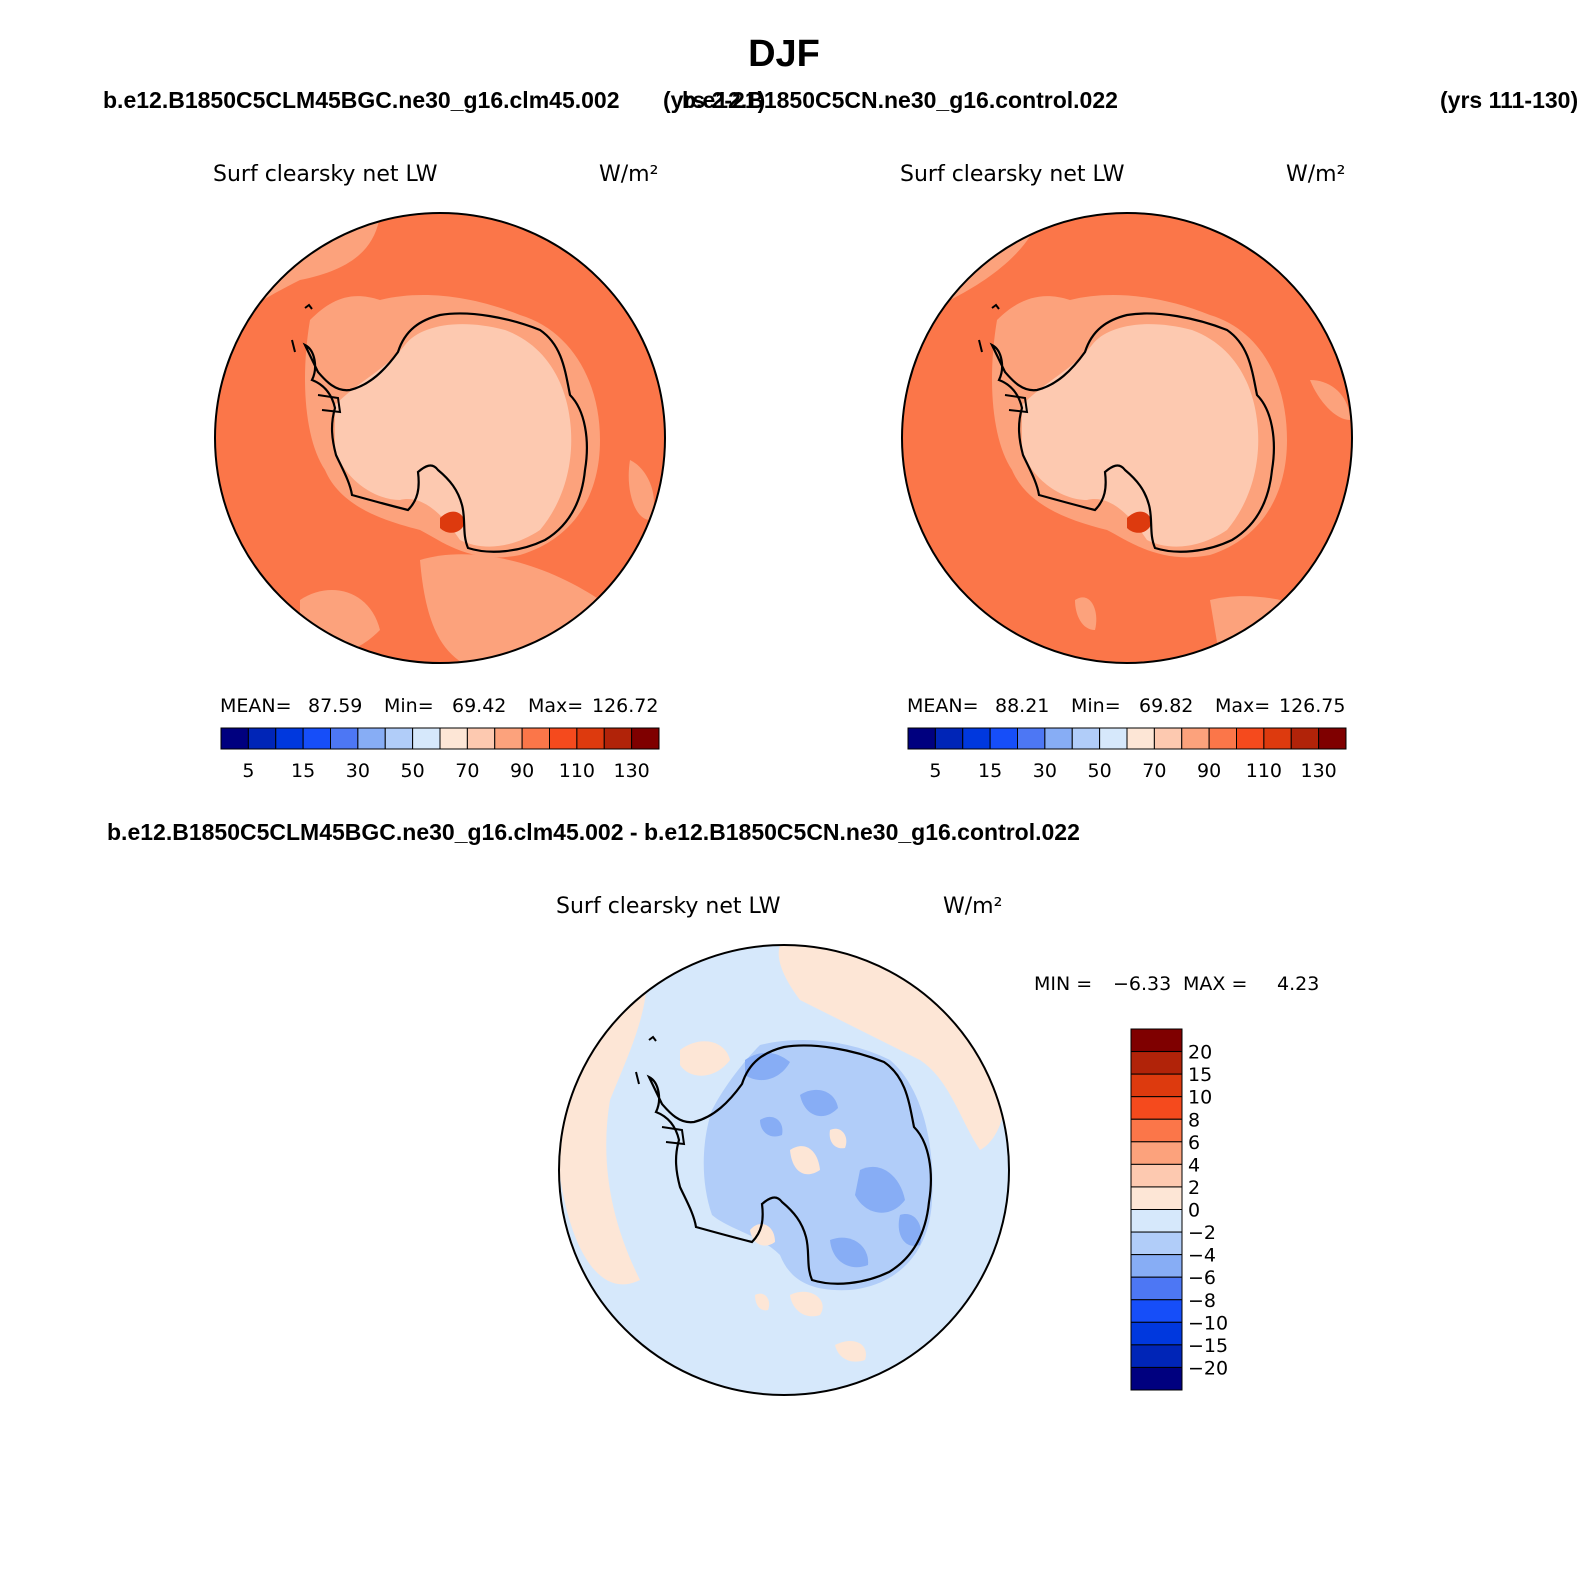 The width and height of the screenshot is (1580, 1580). I want to click on panel-c-colorbar-tick-label: −20, so click(1208, 1368).